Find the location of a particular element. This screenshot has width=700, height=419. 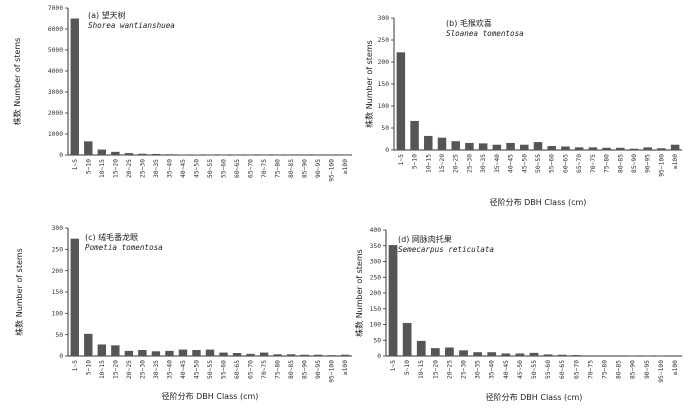

x-tick-label: ≥100 is located at coordinates (345, 367).